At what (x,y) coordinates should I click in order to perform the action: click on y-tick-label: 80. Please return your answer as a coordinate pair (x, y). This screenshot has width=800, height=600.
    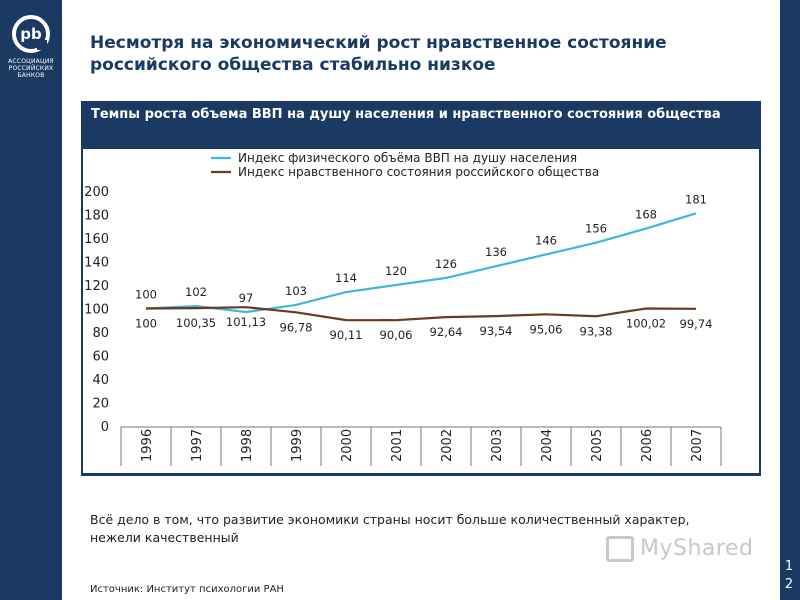
    Looking at the image, I should click on (100, 333).